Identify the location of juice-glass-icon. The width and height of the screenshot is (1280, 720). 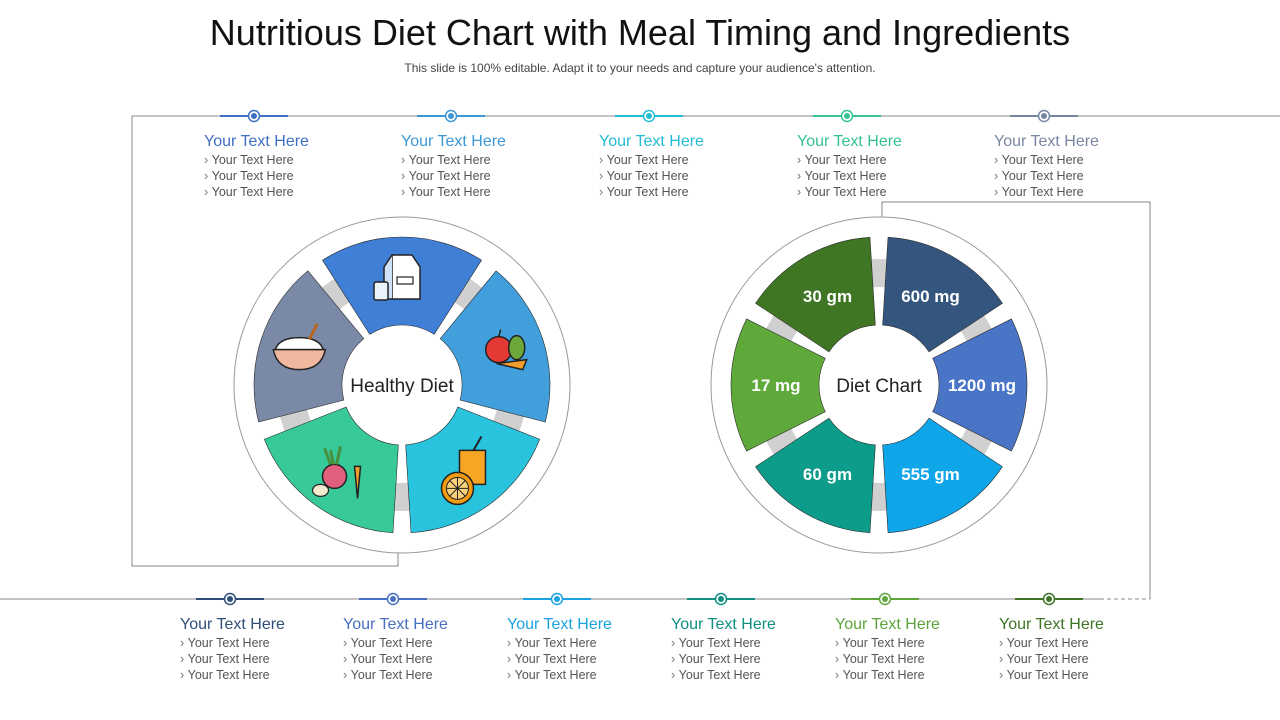
(463, 470).